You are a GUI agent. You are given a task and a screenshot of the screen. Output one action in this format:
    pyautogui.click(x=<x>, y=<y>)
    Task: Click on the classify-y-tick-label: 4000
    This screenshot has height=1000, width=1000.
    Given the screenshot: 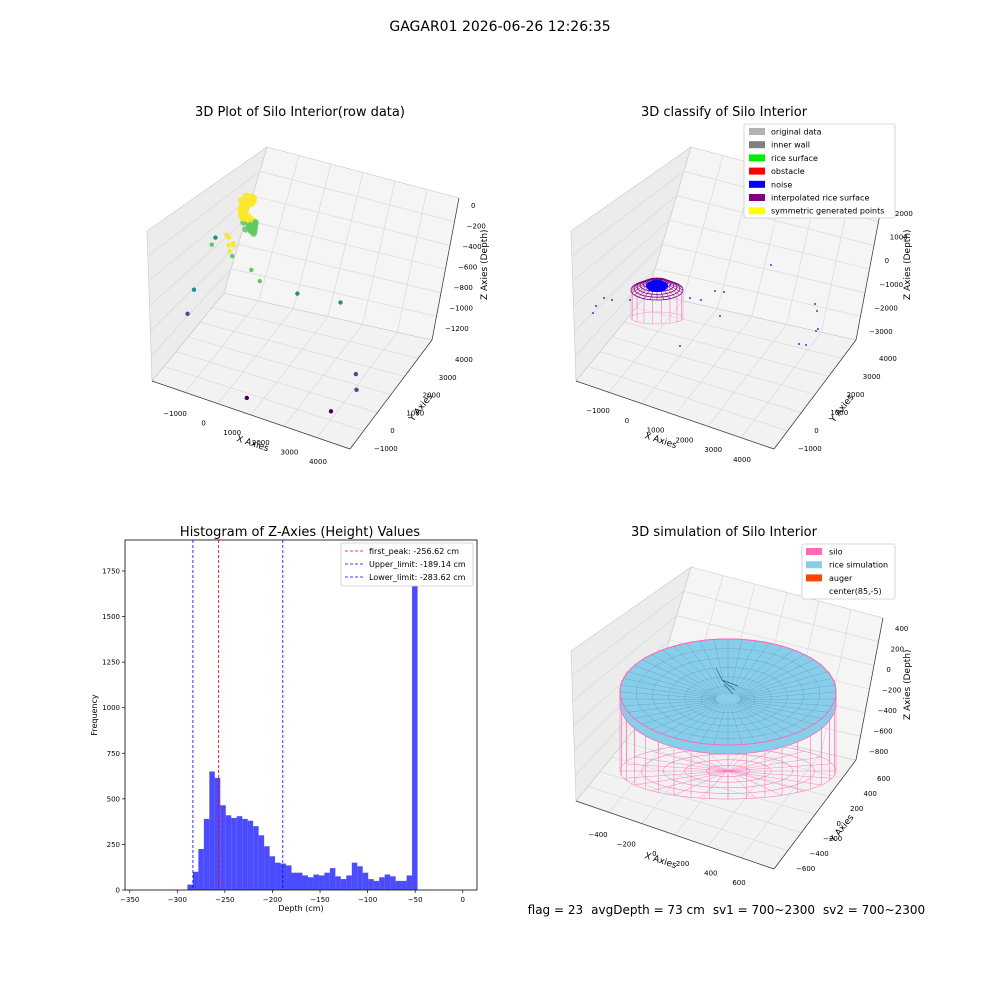 What is the action you would take?
    pyautogui.click(x=888, y=359)
    